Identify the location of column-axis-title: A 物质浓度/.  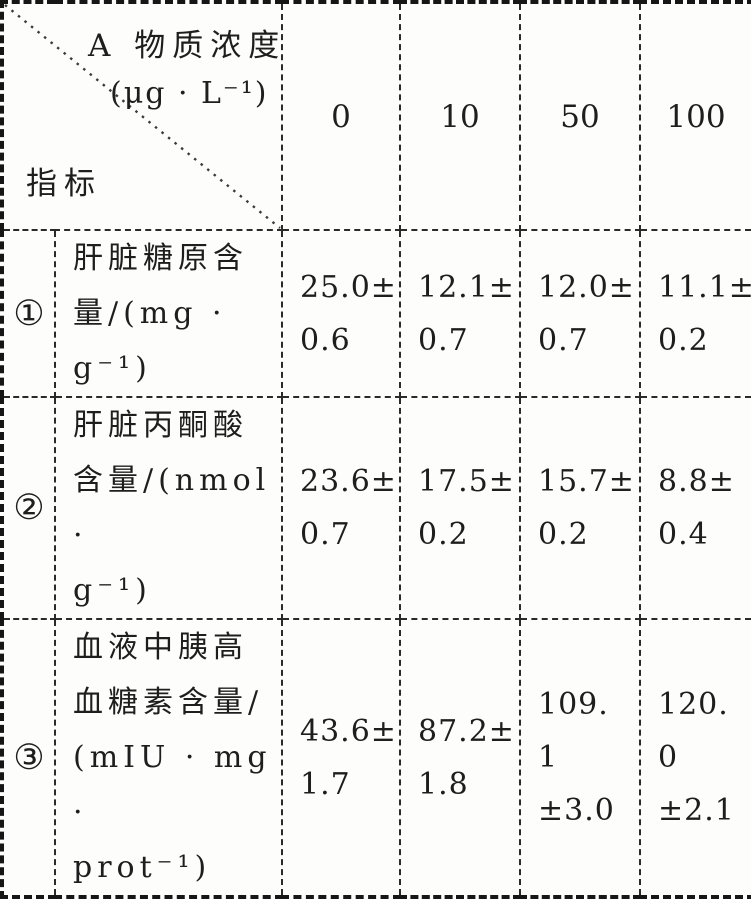
(184, 46).